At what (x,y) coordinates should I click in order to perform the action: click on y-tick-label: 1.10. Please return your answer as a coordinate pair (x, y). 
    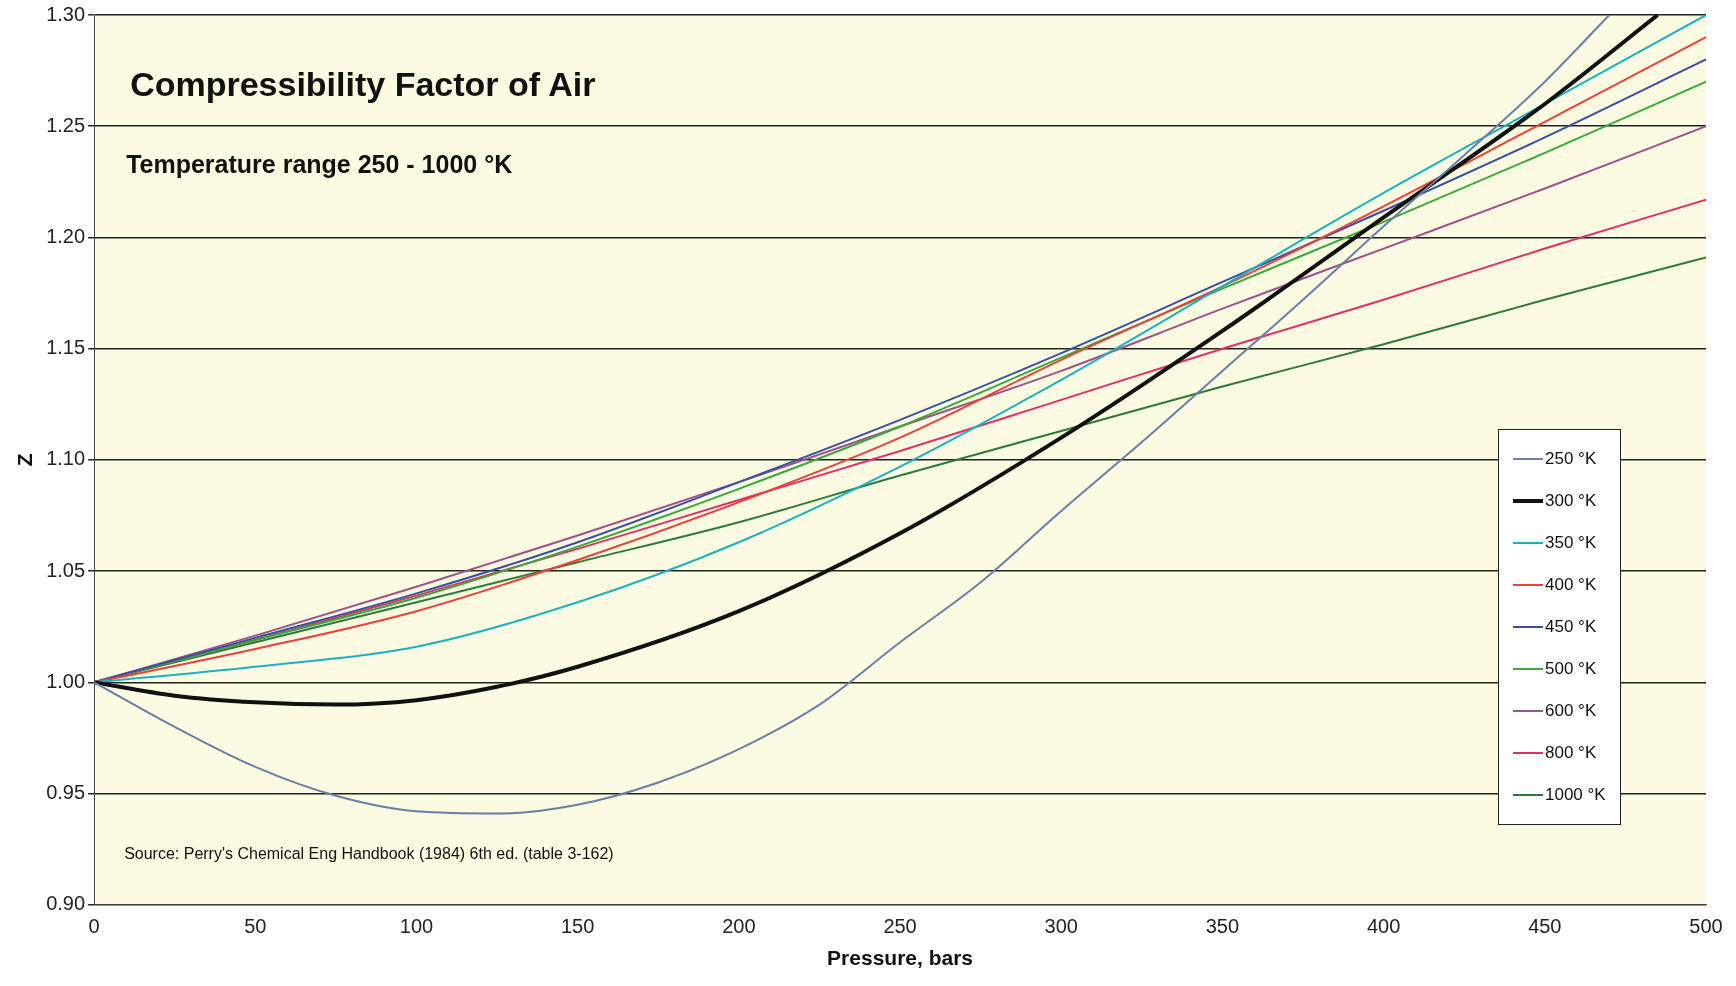
    Looking at the image, I should click on (66, 458).